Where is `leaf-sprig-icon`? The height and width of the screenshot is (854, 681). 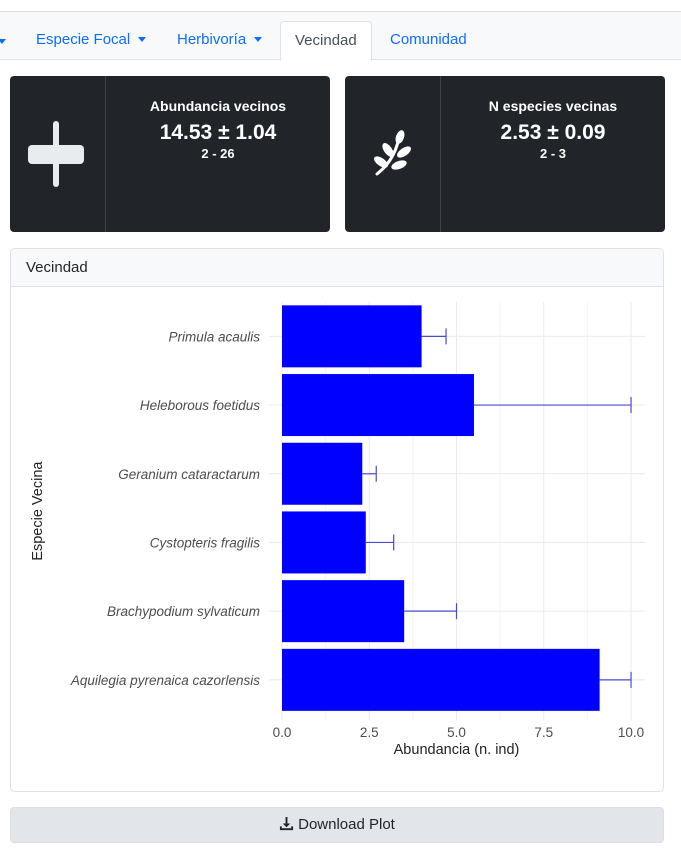
leaf-sprig-icon is located at coordinates (392, 153).